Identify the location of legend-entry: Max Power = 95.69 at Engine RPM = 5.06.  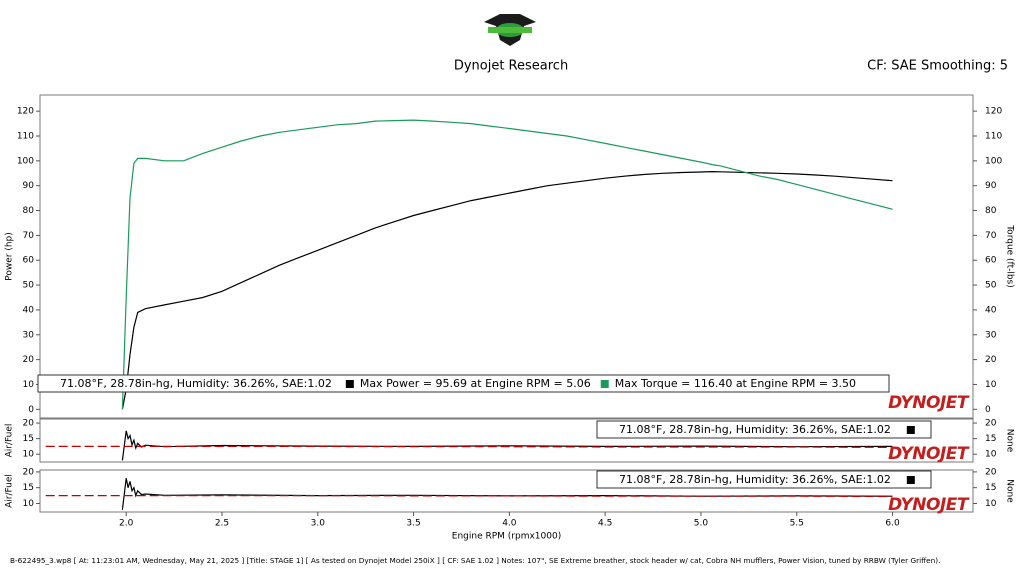
(475, 383).